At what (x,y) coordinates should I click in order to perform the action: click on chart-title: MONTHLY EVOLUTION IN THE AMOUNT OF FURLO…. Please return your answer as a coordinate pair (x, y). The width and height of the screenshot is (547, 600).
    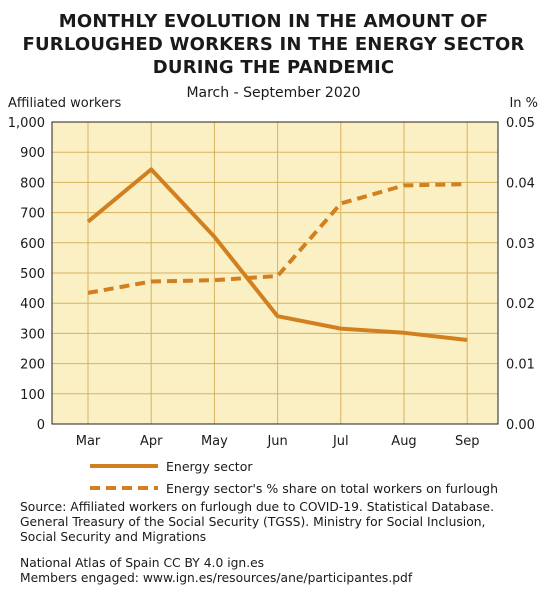
    Looking at the image, I should click on (273, 44).